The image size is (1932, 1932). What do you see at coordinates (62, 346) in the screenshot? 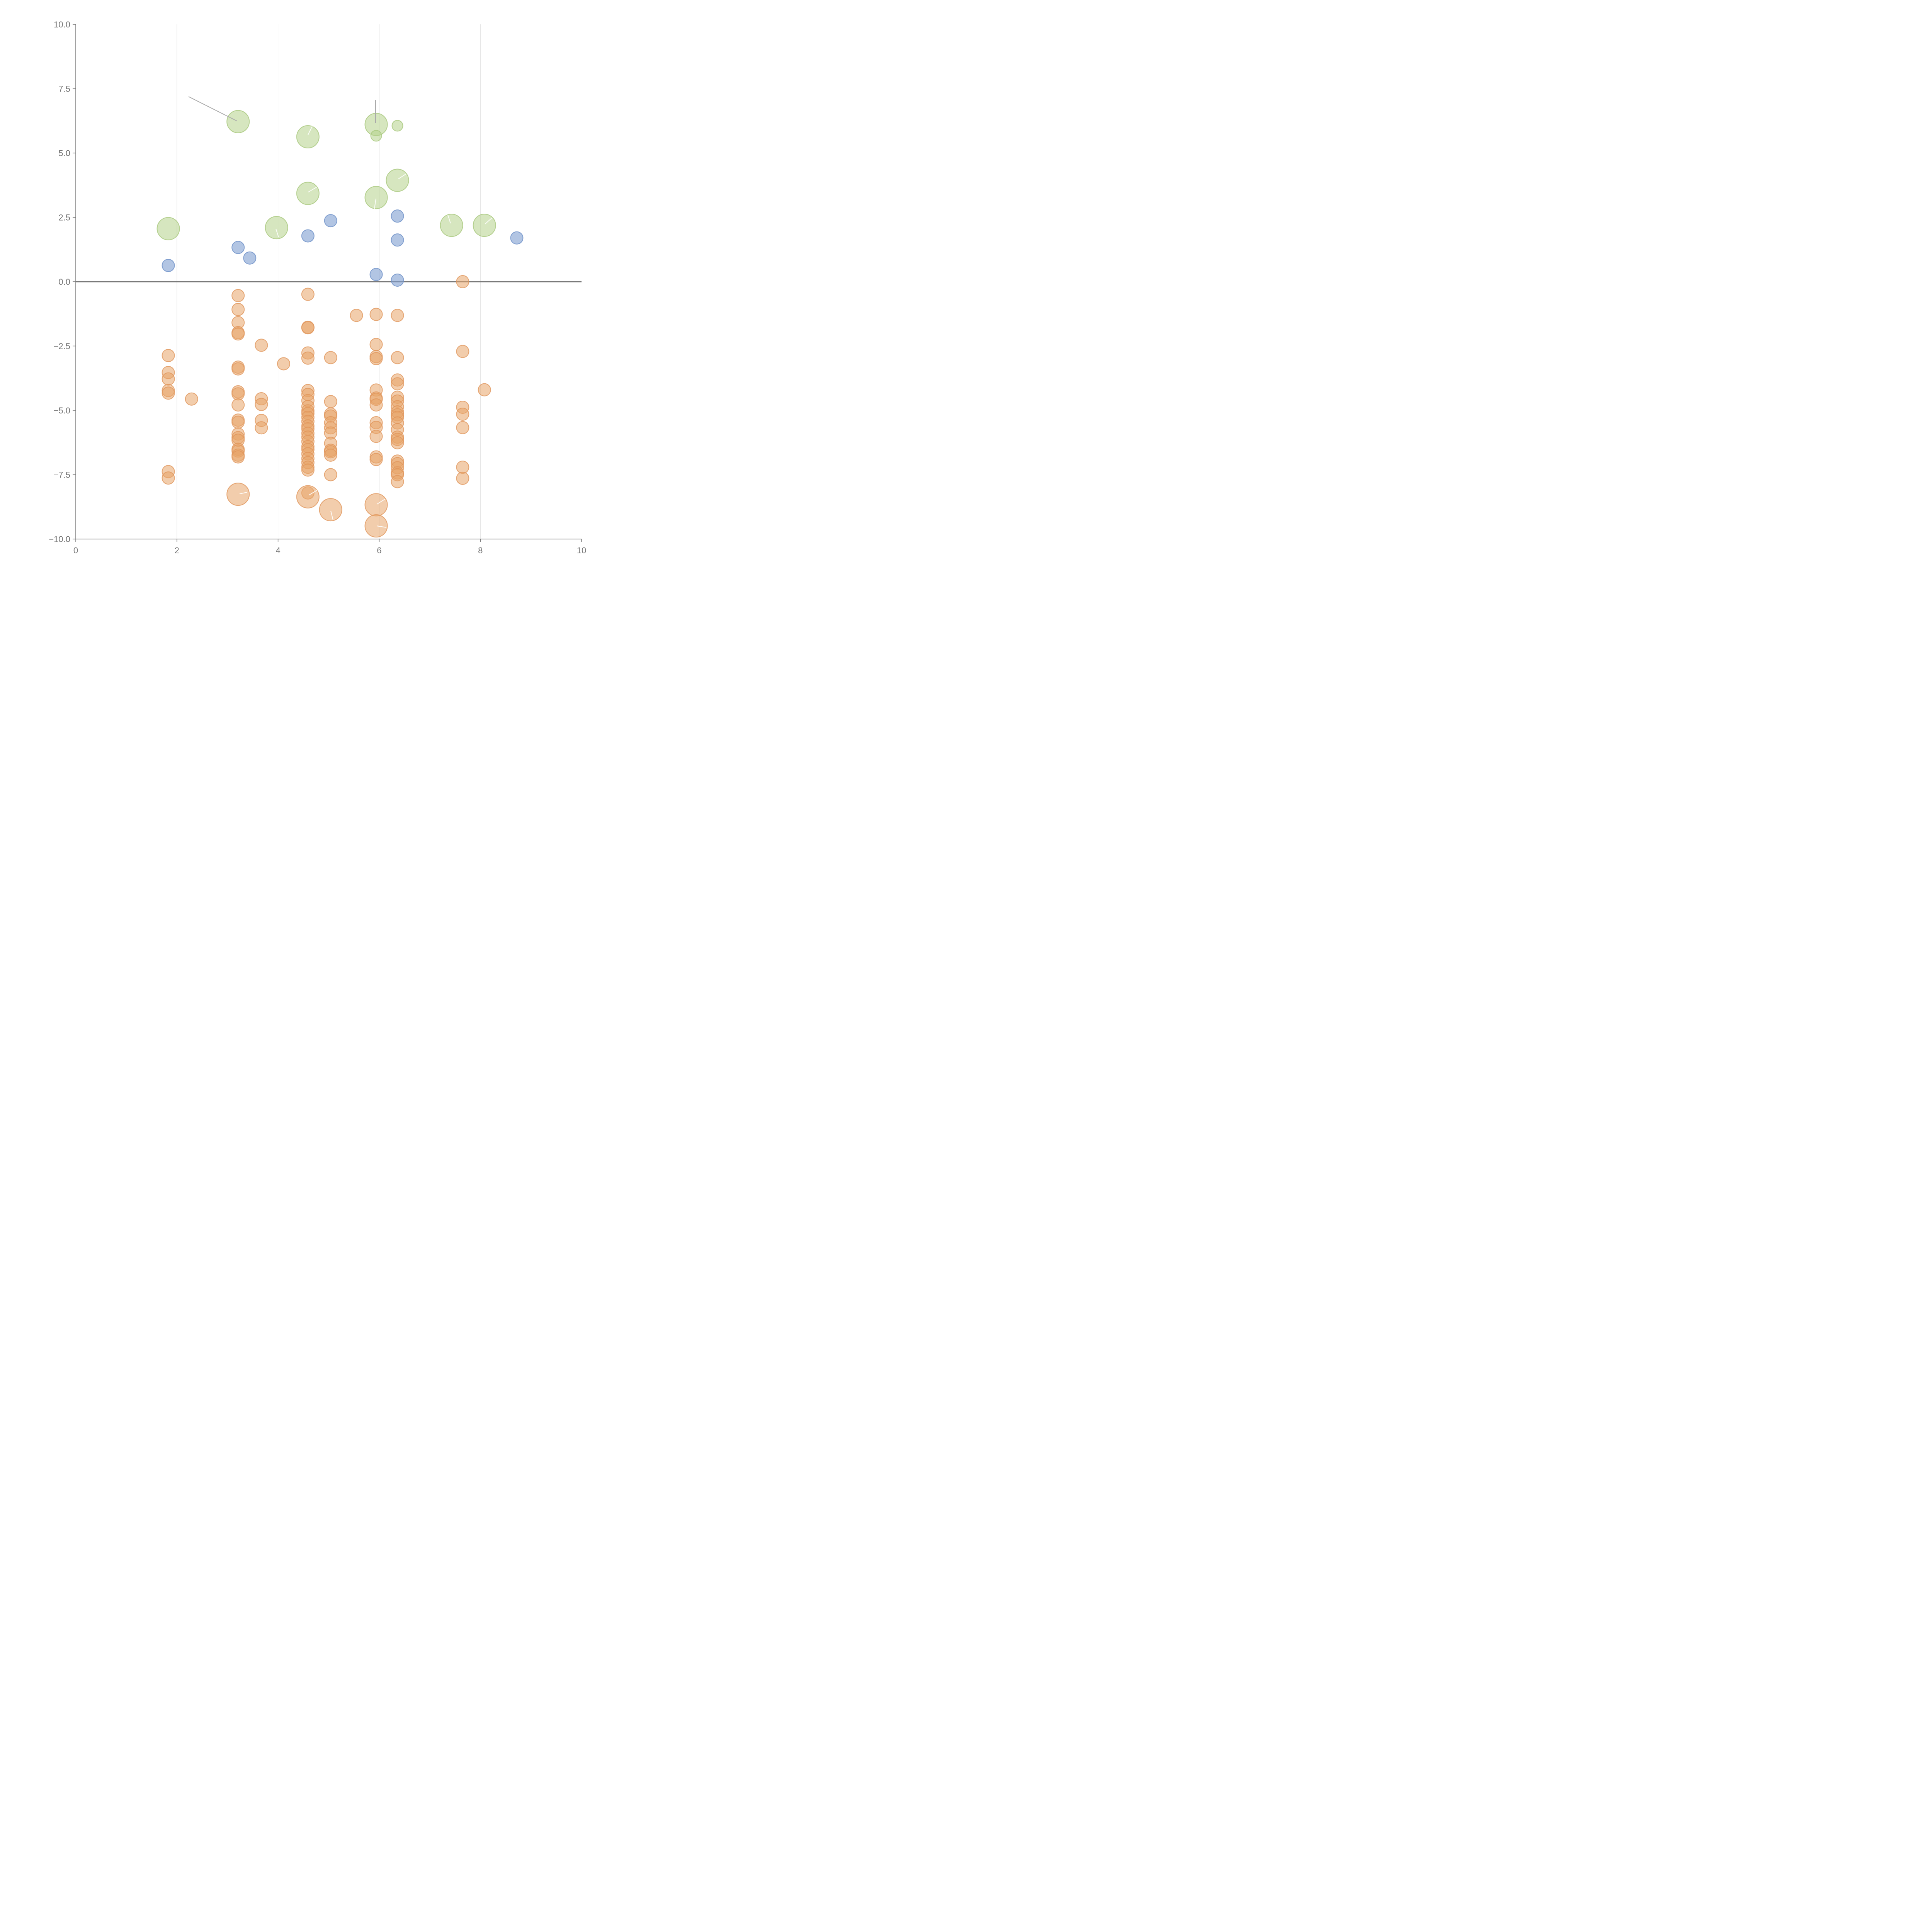
I see `y-tick-label: −2.5` at bounding box center [62, 346].